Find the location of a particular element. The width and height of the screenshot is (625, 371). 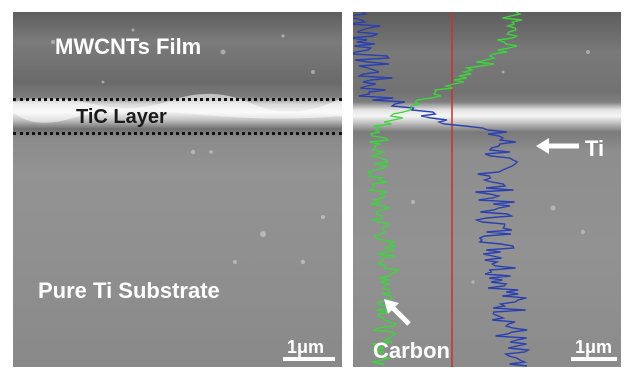

substrate-label: Pure Ti Substrate is located at coordinates (129, 290).